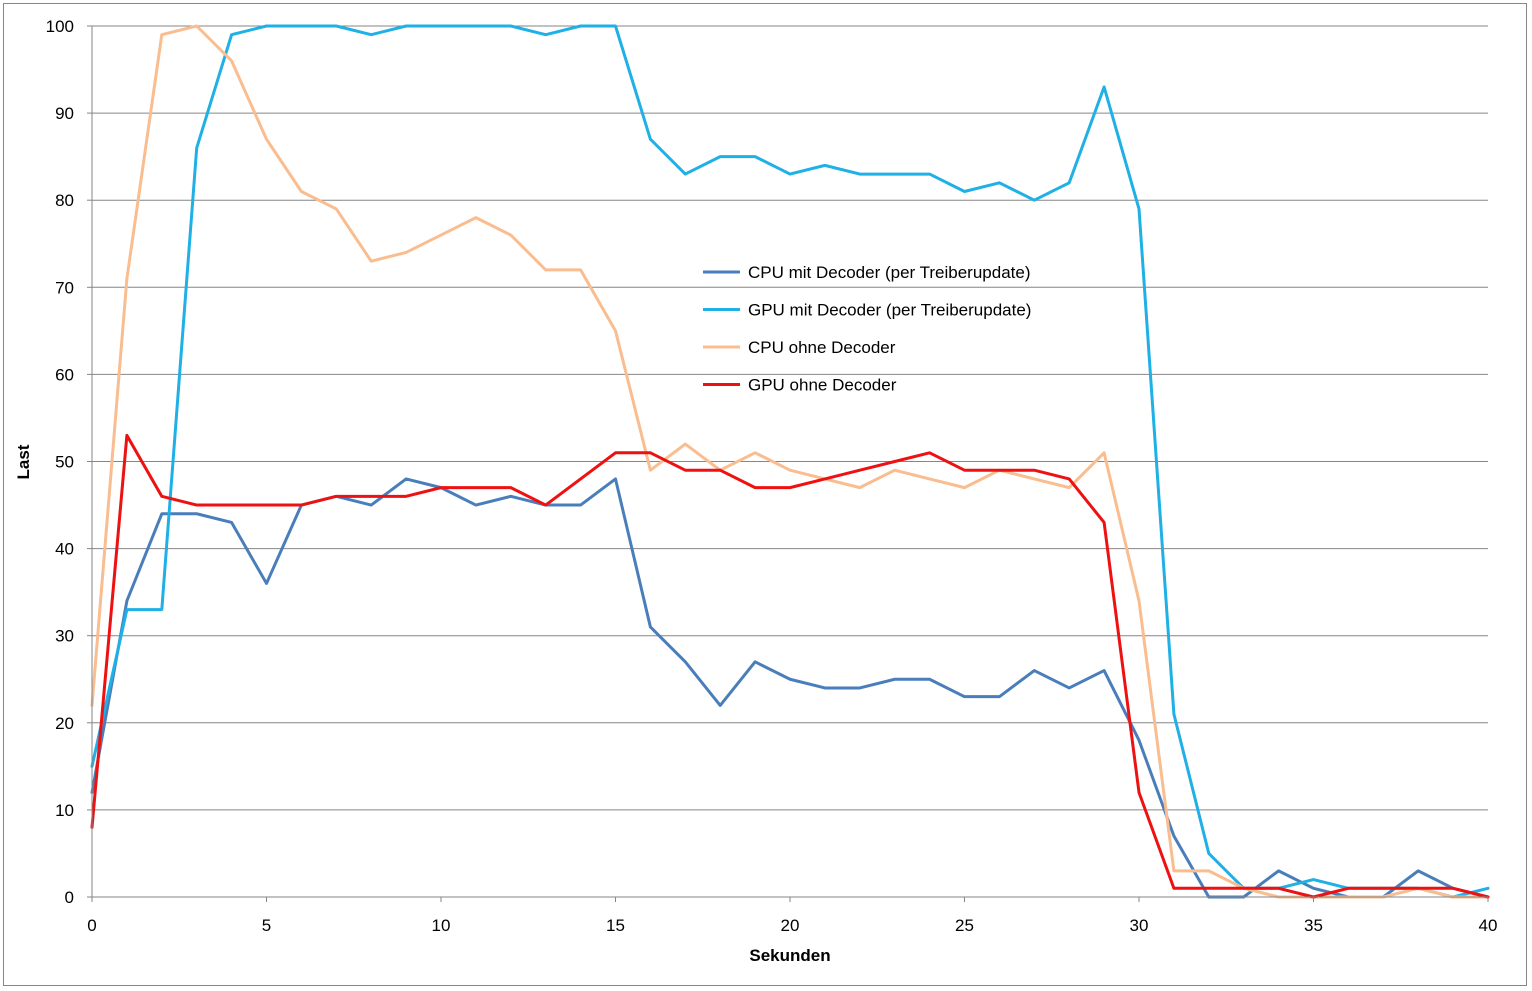  I want to click on y-tick-label: 80, so click(64, 200).